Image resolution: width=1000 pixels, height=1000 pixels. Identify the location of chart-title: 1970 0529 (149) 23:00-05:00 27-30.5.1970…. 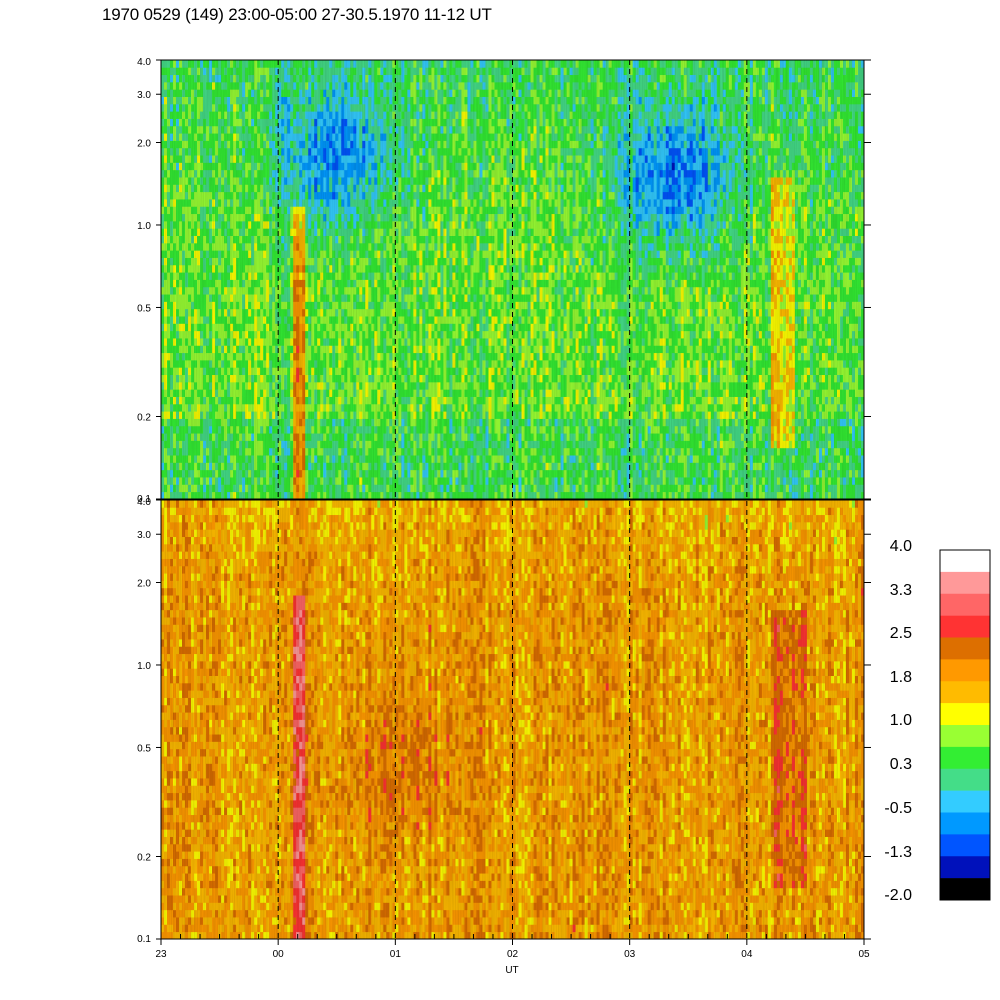
(297, 15).